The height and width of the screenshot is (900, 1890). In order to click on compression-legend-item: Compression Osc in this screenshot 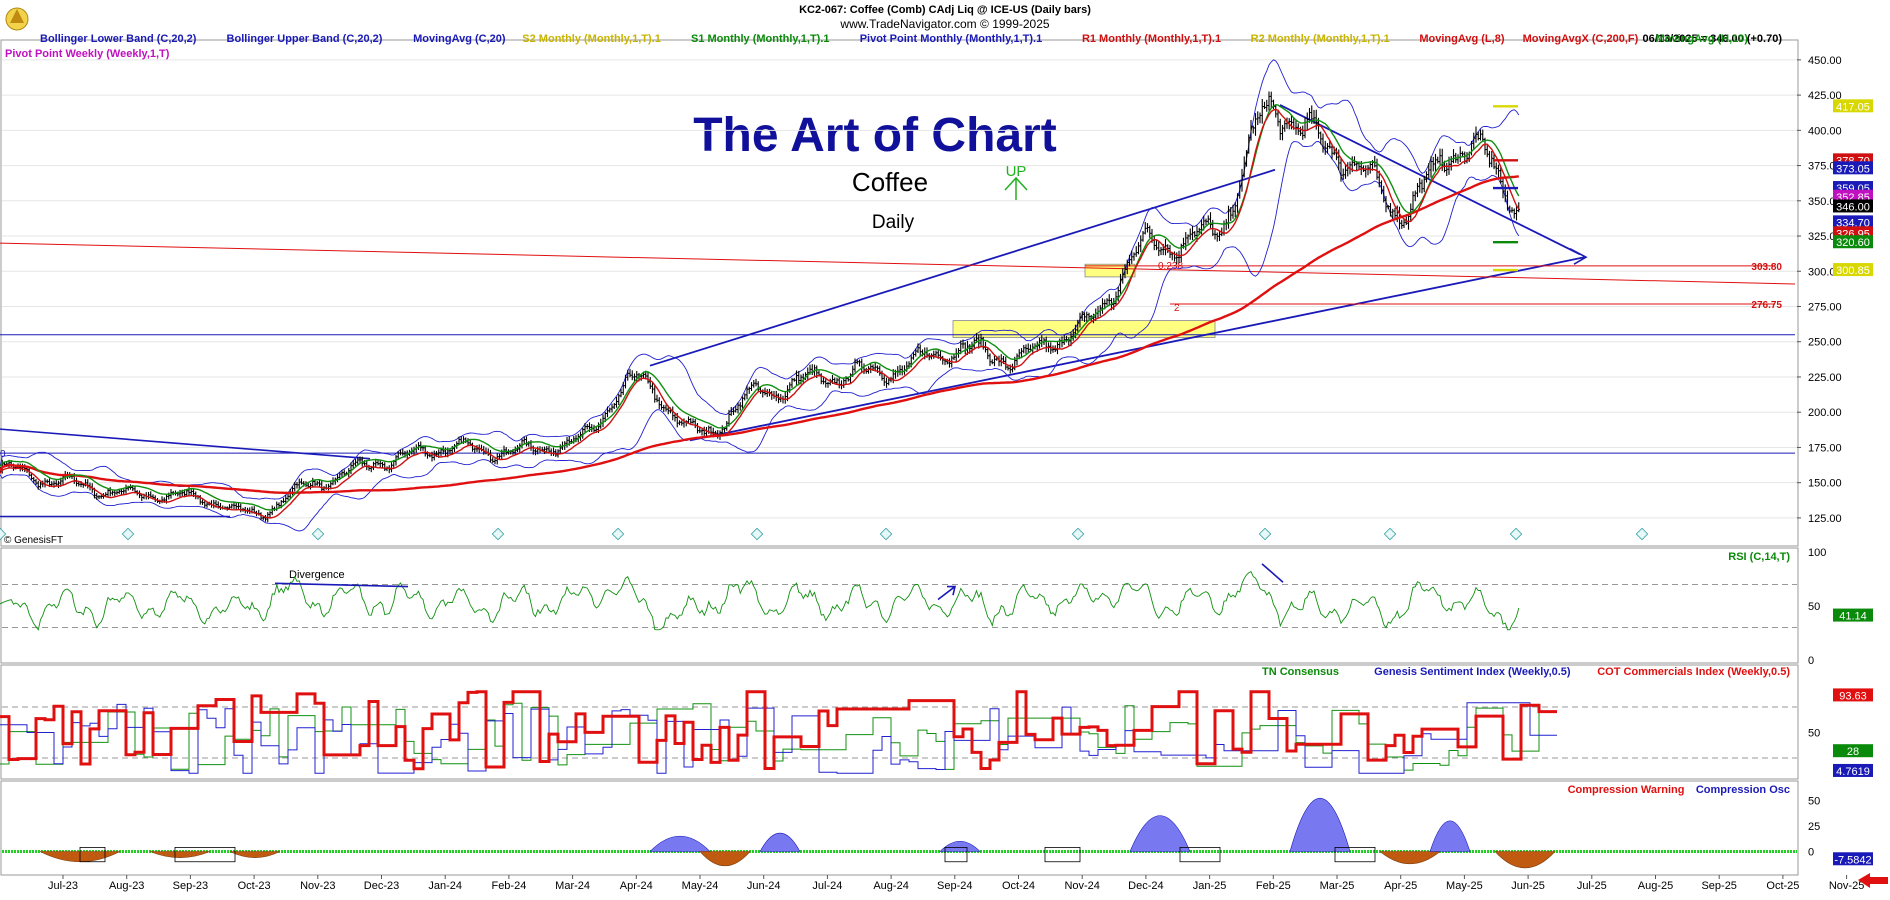, I will do `click(1743, 790)`.